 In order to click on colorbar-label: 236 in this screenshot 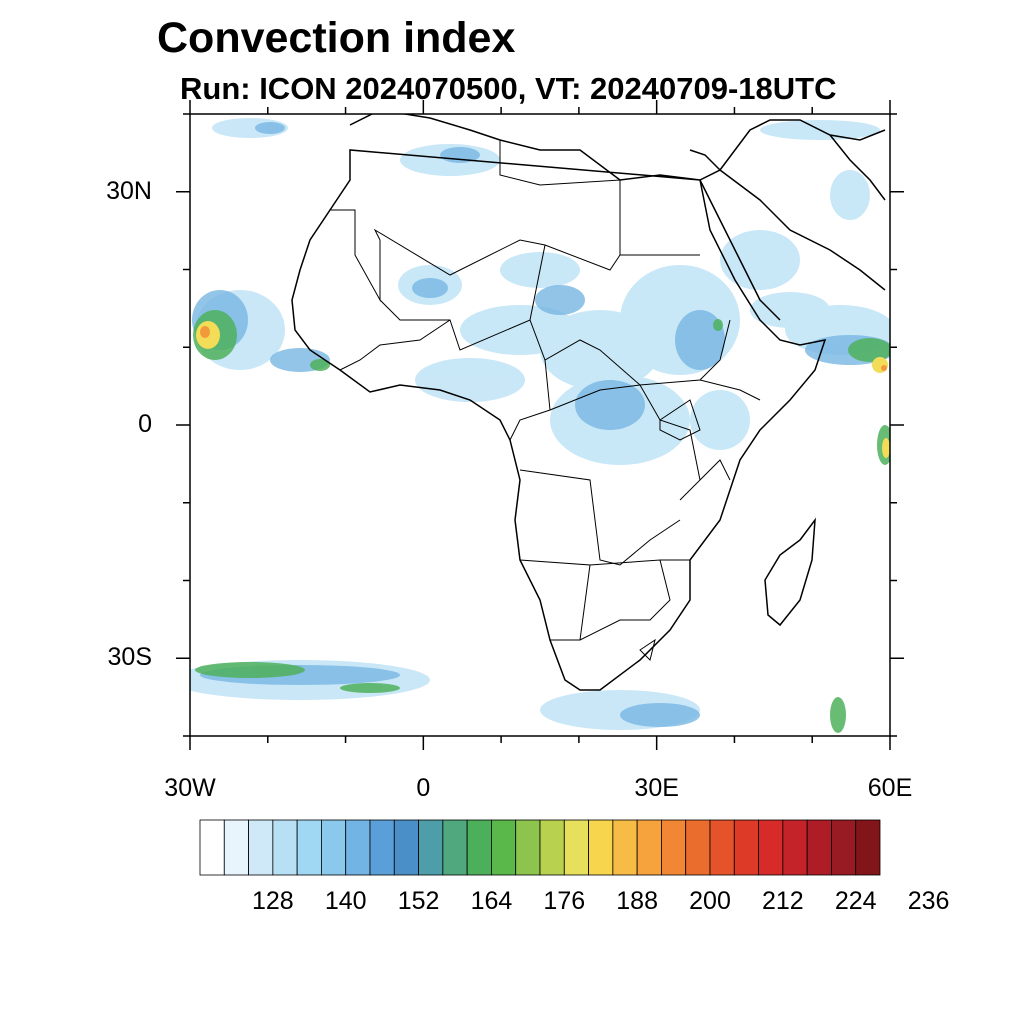, I will do `click(928, 901)`.